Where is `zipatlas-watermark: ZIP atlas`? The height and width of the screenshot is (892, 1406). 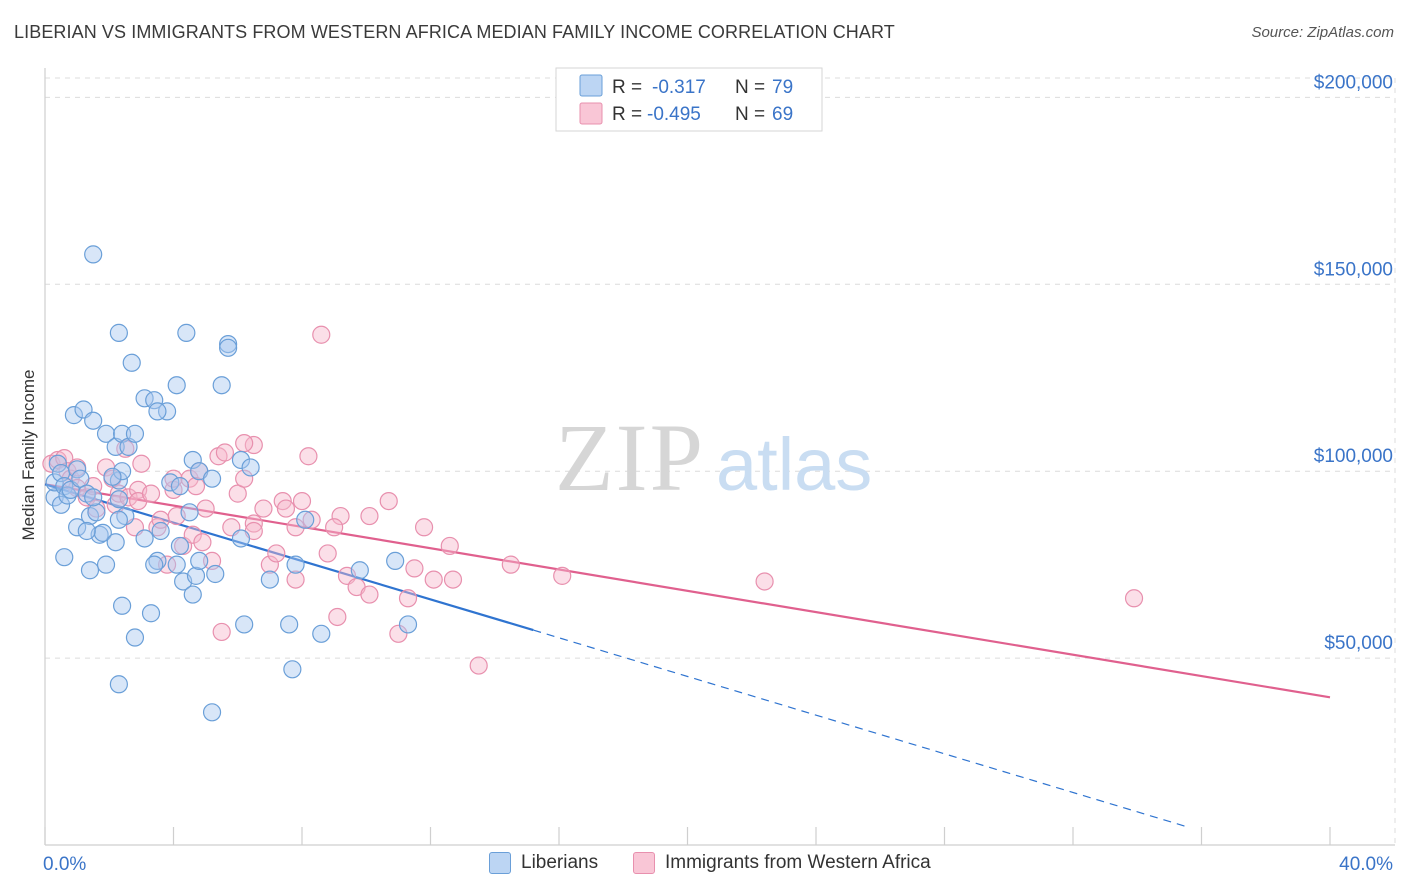
zipatlas-watermark: ZIP atlas is located at coordinates (713, 457).